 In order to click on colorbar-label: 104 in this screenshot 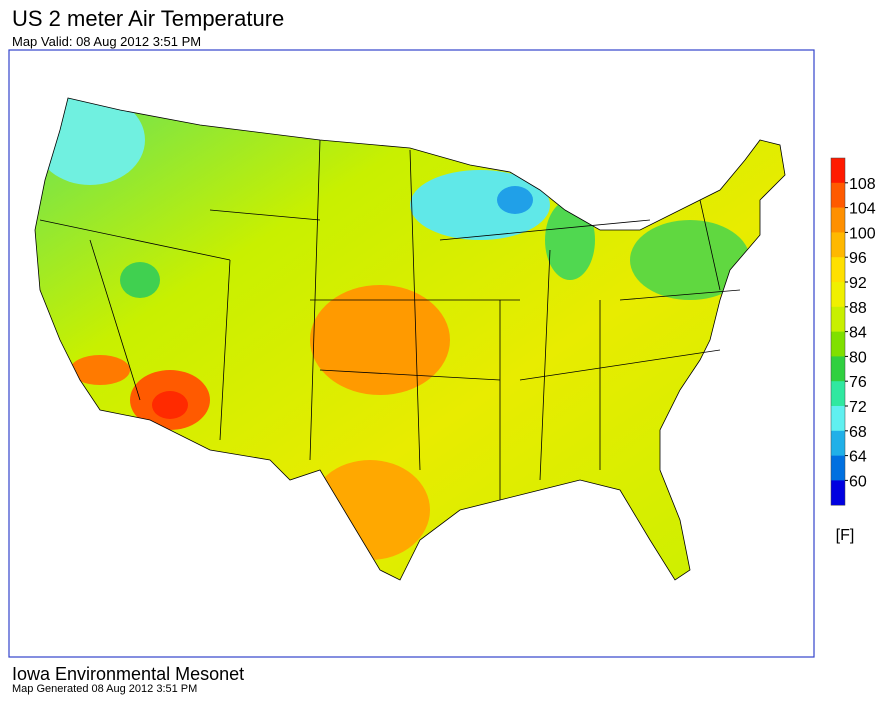, I will do `click(862, 209)`.